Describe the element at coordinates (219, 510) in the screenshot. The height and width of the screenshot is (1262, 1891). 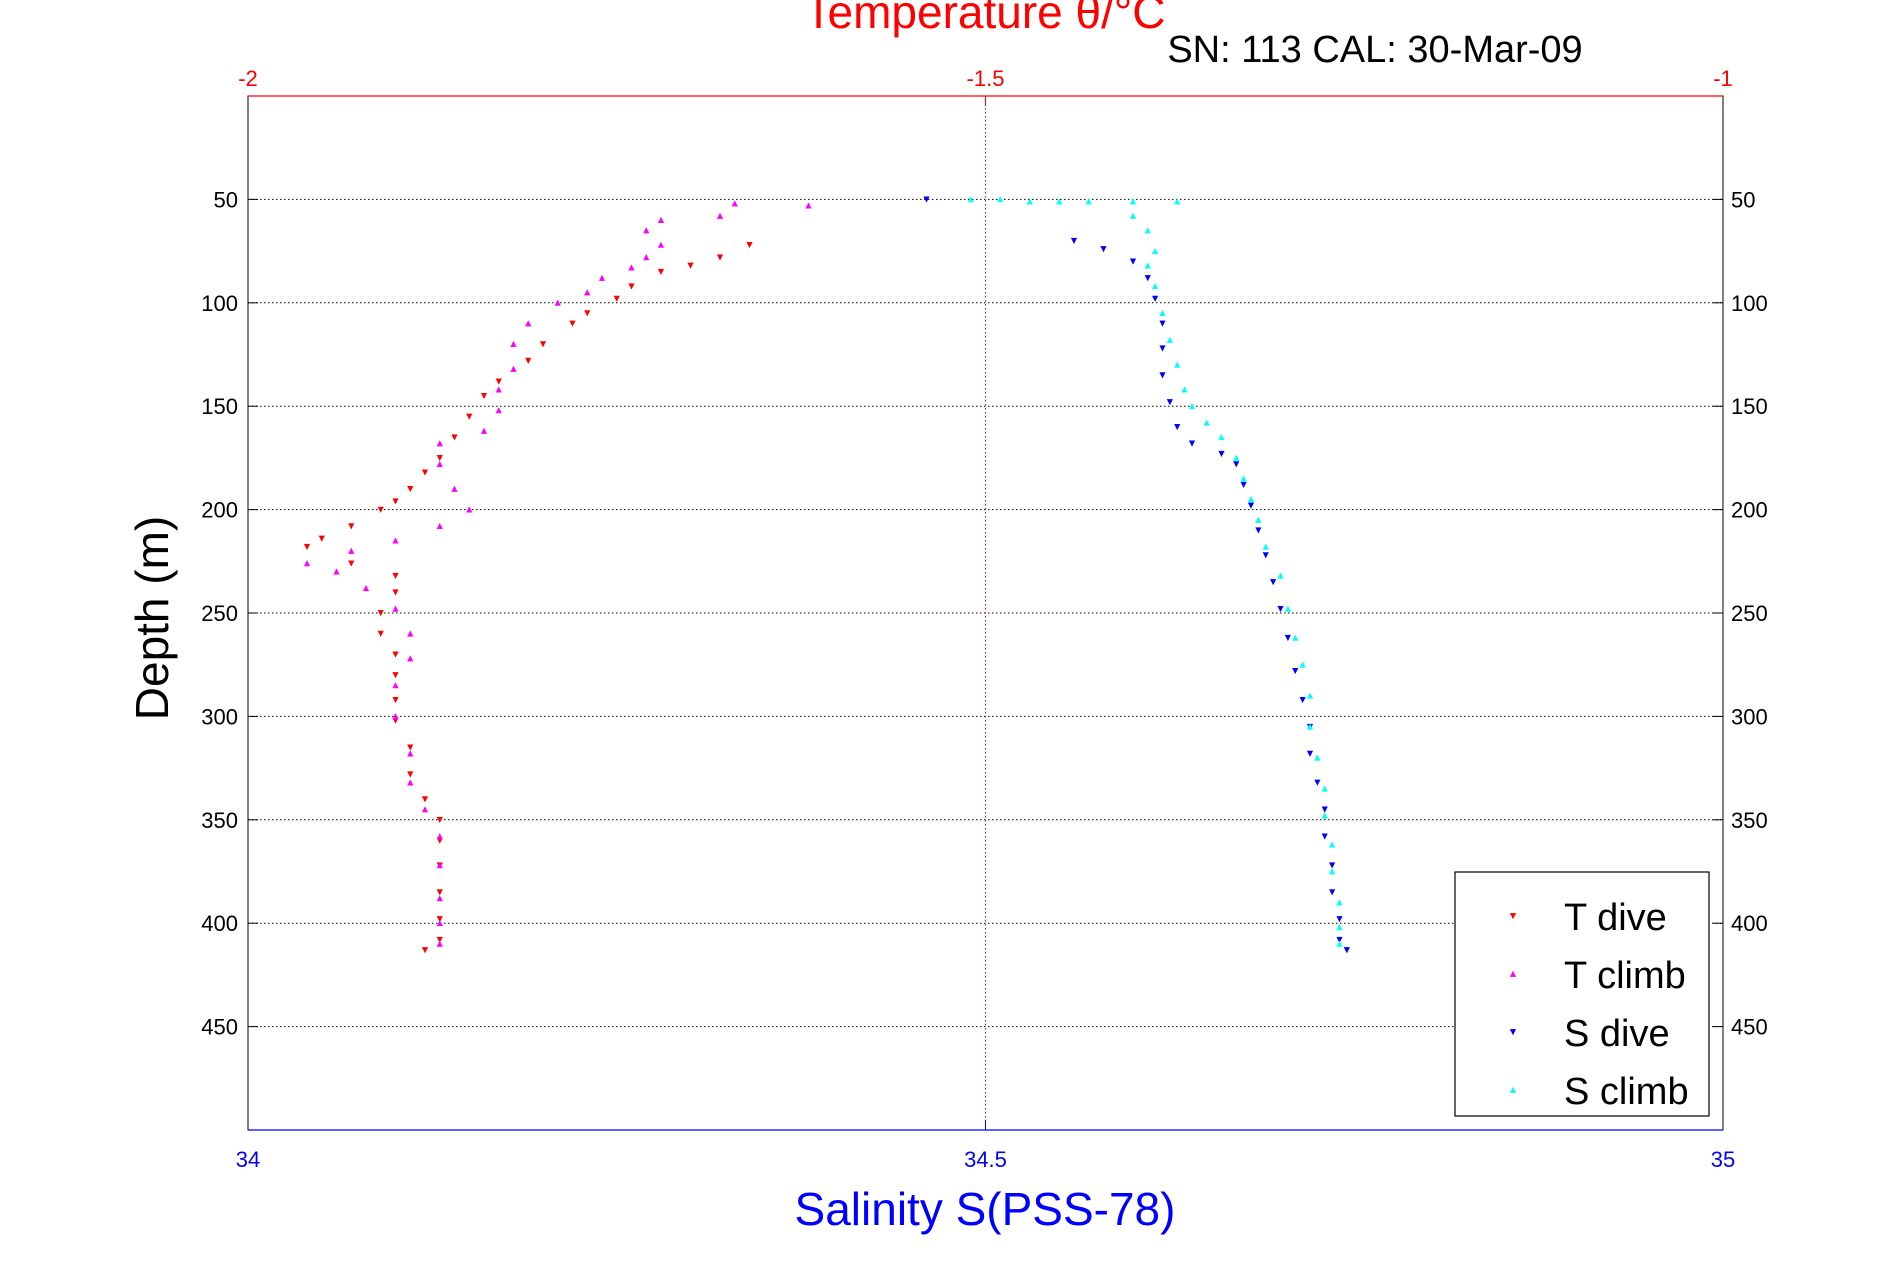
I see `y-tick-label-left: 200` at that location.